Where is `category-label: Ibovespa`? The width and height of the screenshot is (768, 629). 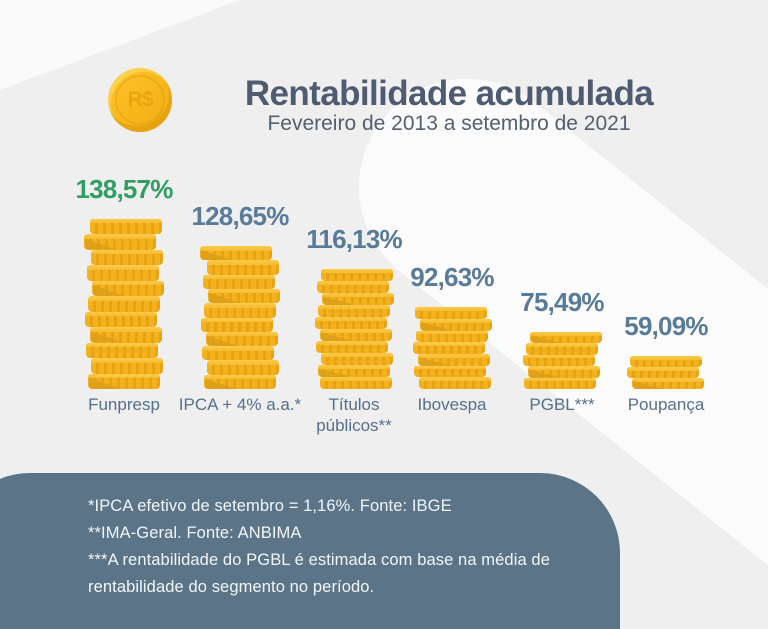
category-label: Ibovespa is located at coordinates (452, 404).